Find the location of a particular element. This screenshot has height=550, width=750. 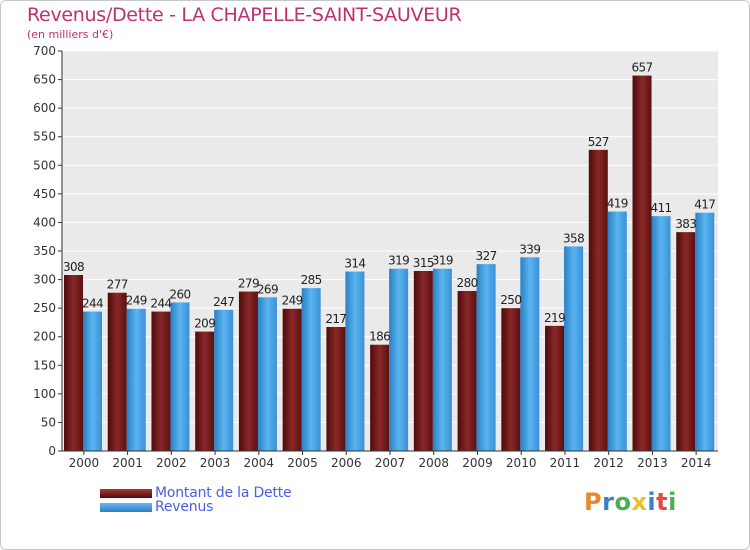

data-label-dette: 219 is located at coordinates (554, 318).